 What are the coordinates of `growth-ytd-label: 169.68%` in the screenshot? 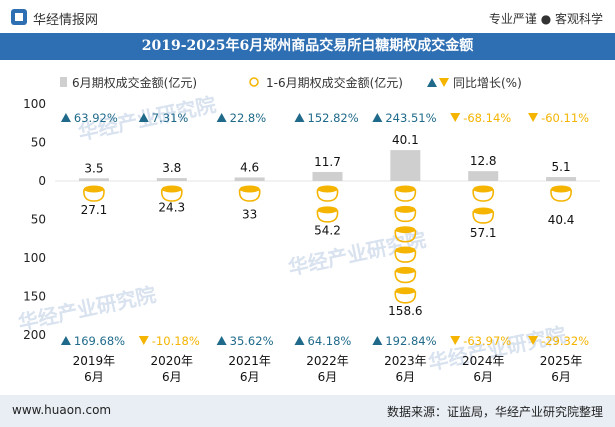 It's located at (99, 341).